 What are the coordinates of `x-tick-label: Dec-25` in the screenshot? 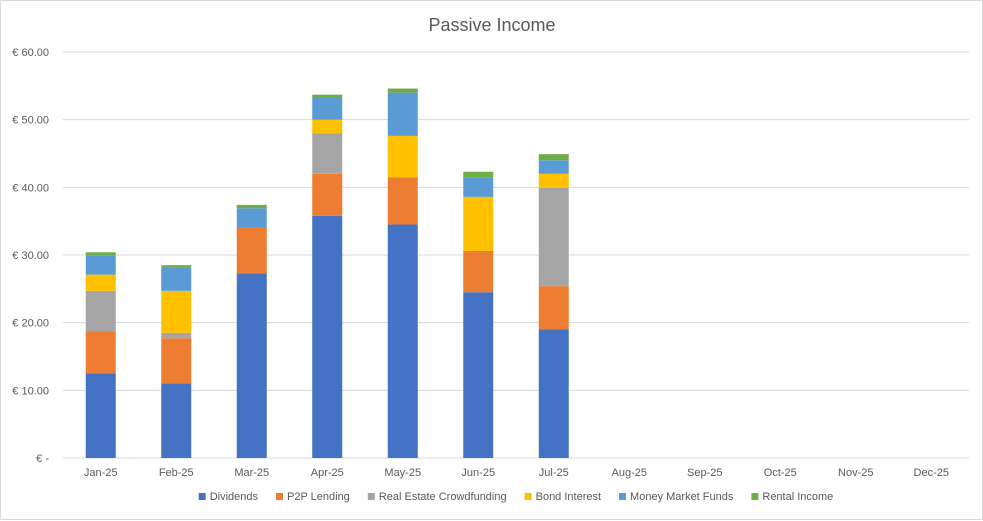 It's located at (931, 473).